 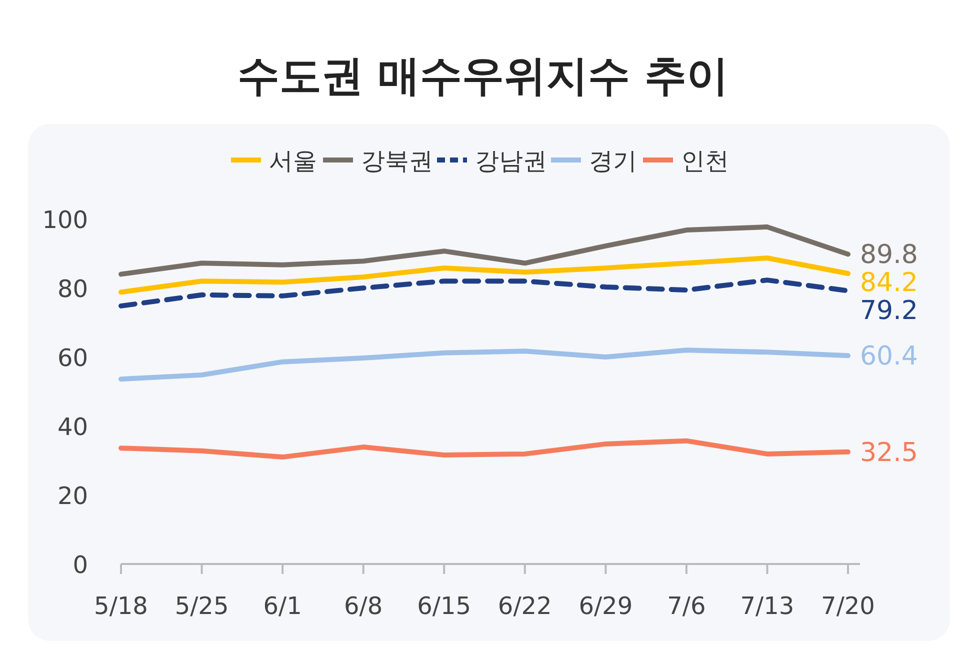 What do you see at coordinates (889, 311) in the screenshot?
I see `data-label: 79.2` at bounding box center [889, 311].